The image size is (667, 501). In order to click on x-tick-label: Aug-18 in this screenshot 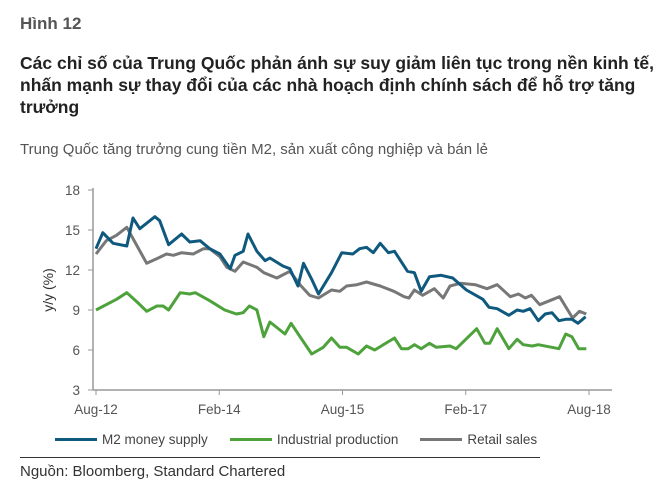, I will do `click(589, 409)`.